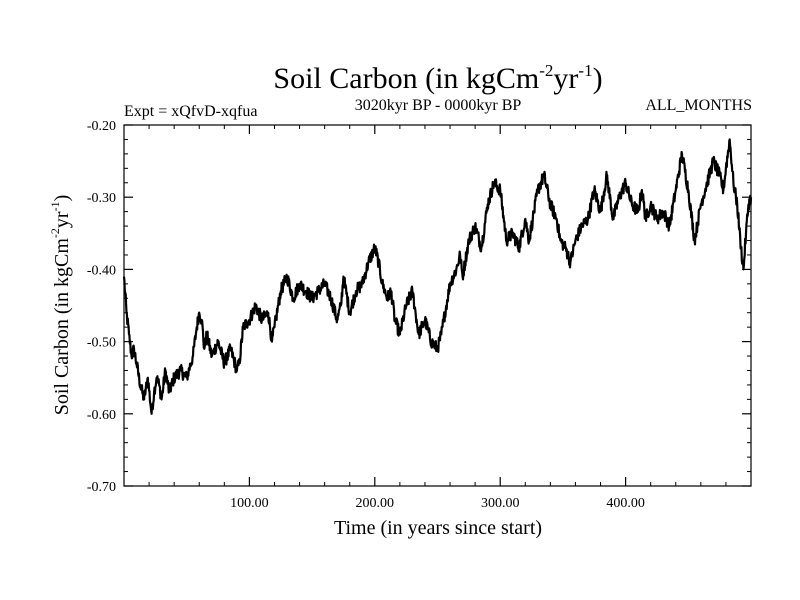  I want to click on experiment-label: Expt = xQfvD-xqfua, so click(190, 111).